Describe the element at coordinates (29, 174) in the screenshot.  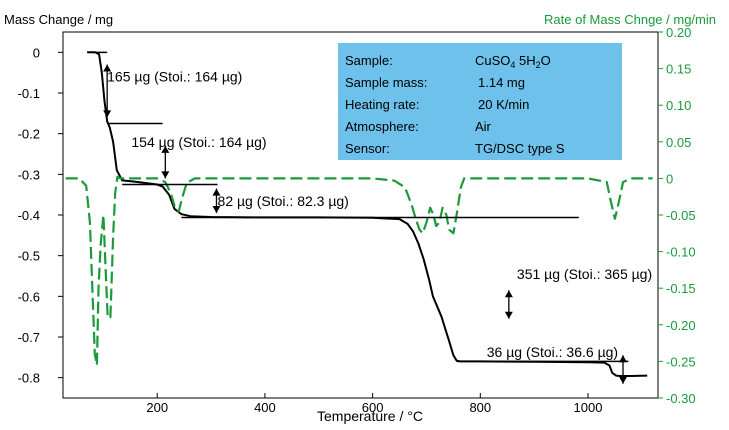
I see `left-axis-tick-label: -0.3` at that location.